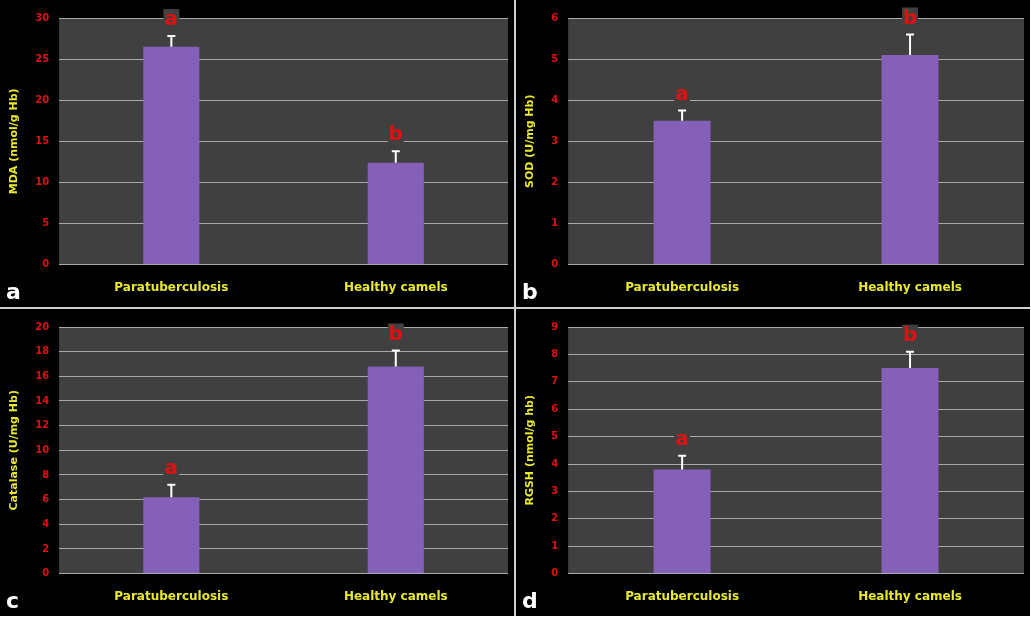 The width and height of the screenshot is (1031, 617). I want to click on y-axis-title: SOD (U/mg Hb), so click(530, 141).